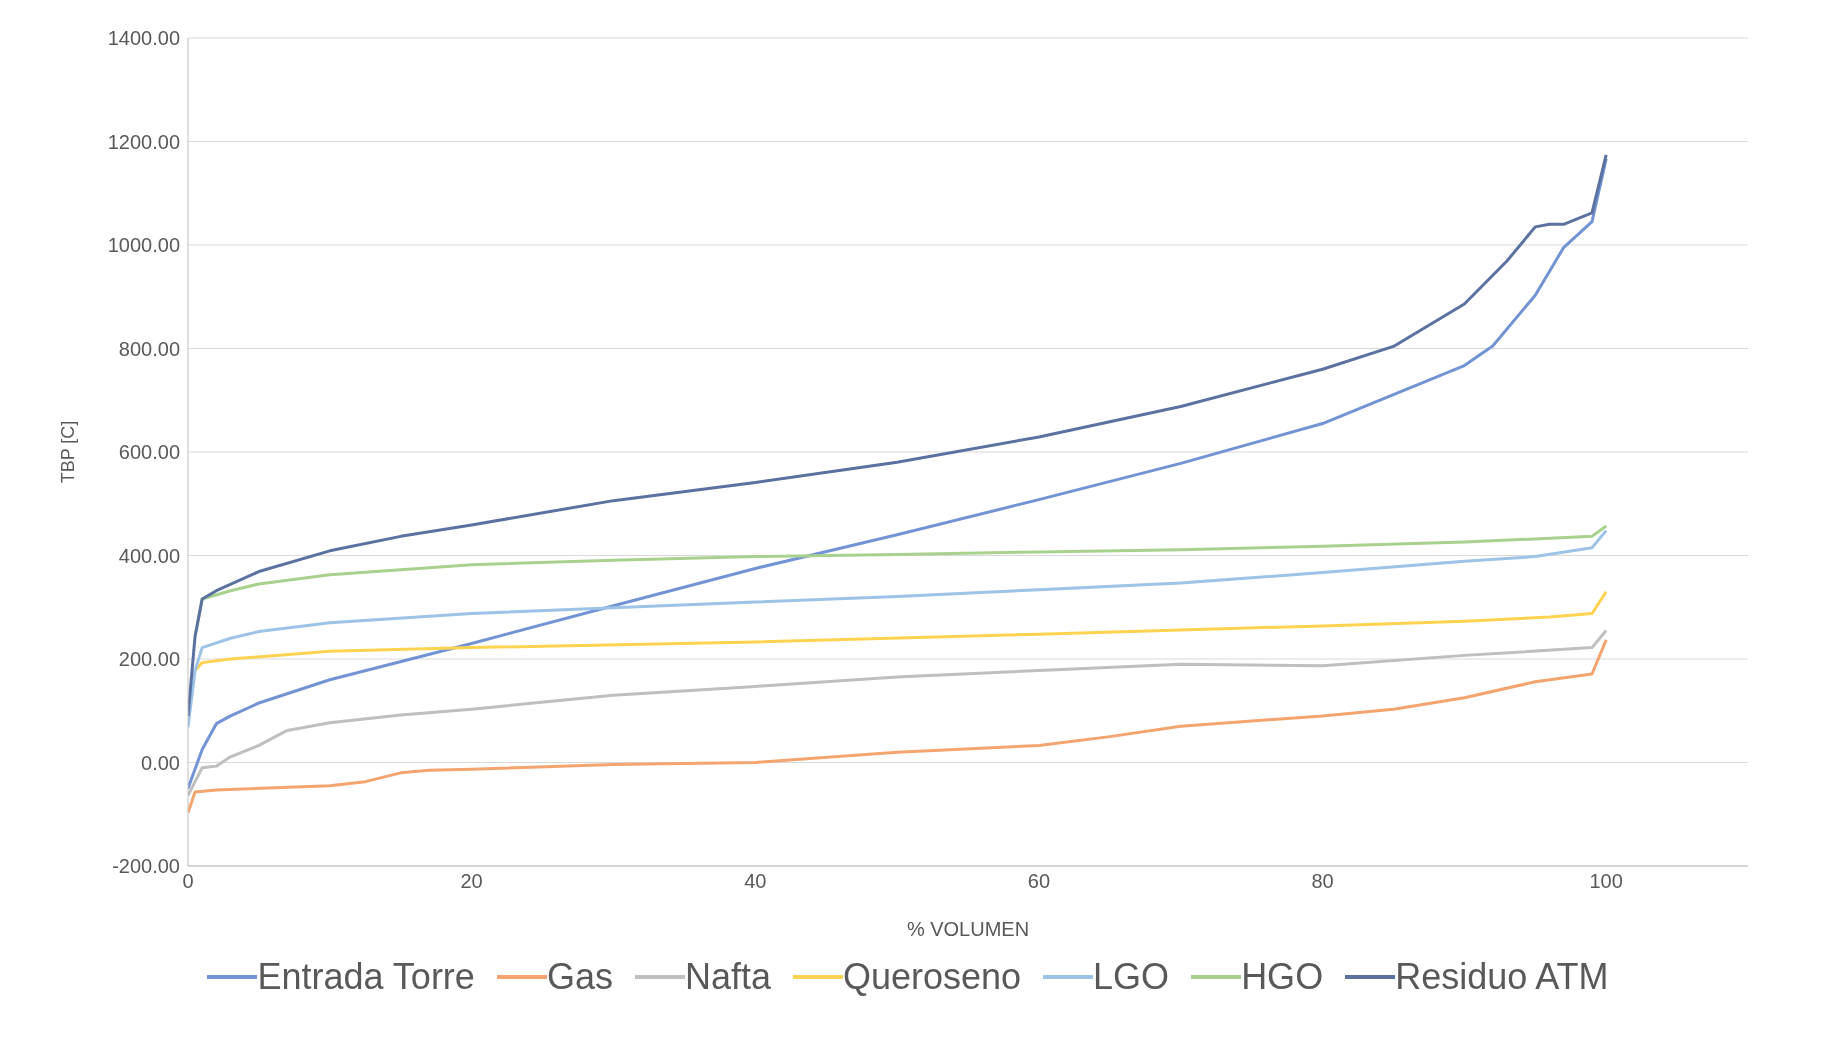 This screenshot has width=1832, height=1047. What do you see at coordinates (1322, 881) in the screenshot?
I see `x-tick-label: 80` at bounding box center [1322, 881].